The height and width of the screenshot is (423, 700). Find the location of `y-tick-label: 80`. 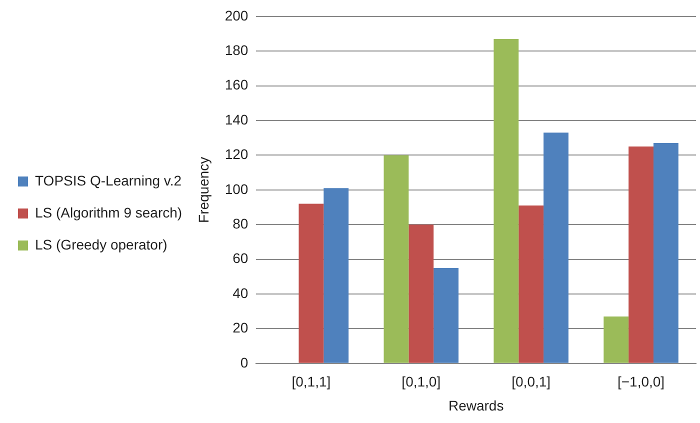

y-tick-label: 80 is located at coordinates (240, 223).